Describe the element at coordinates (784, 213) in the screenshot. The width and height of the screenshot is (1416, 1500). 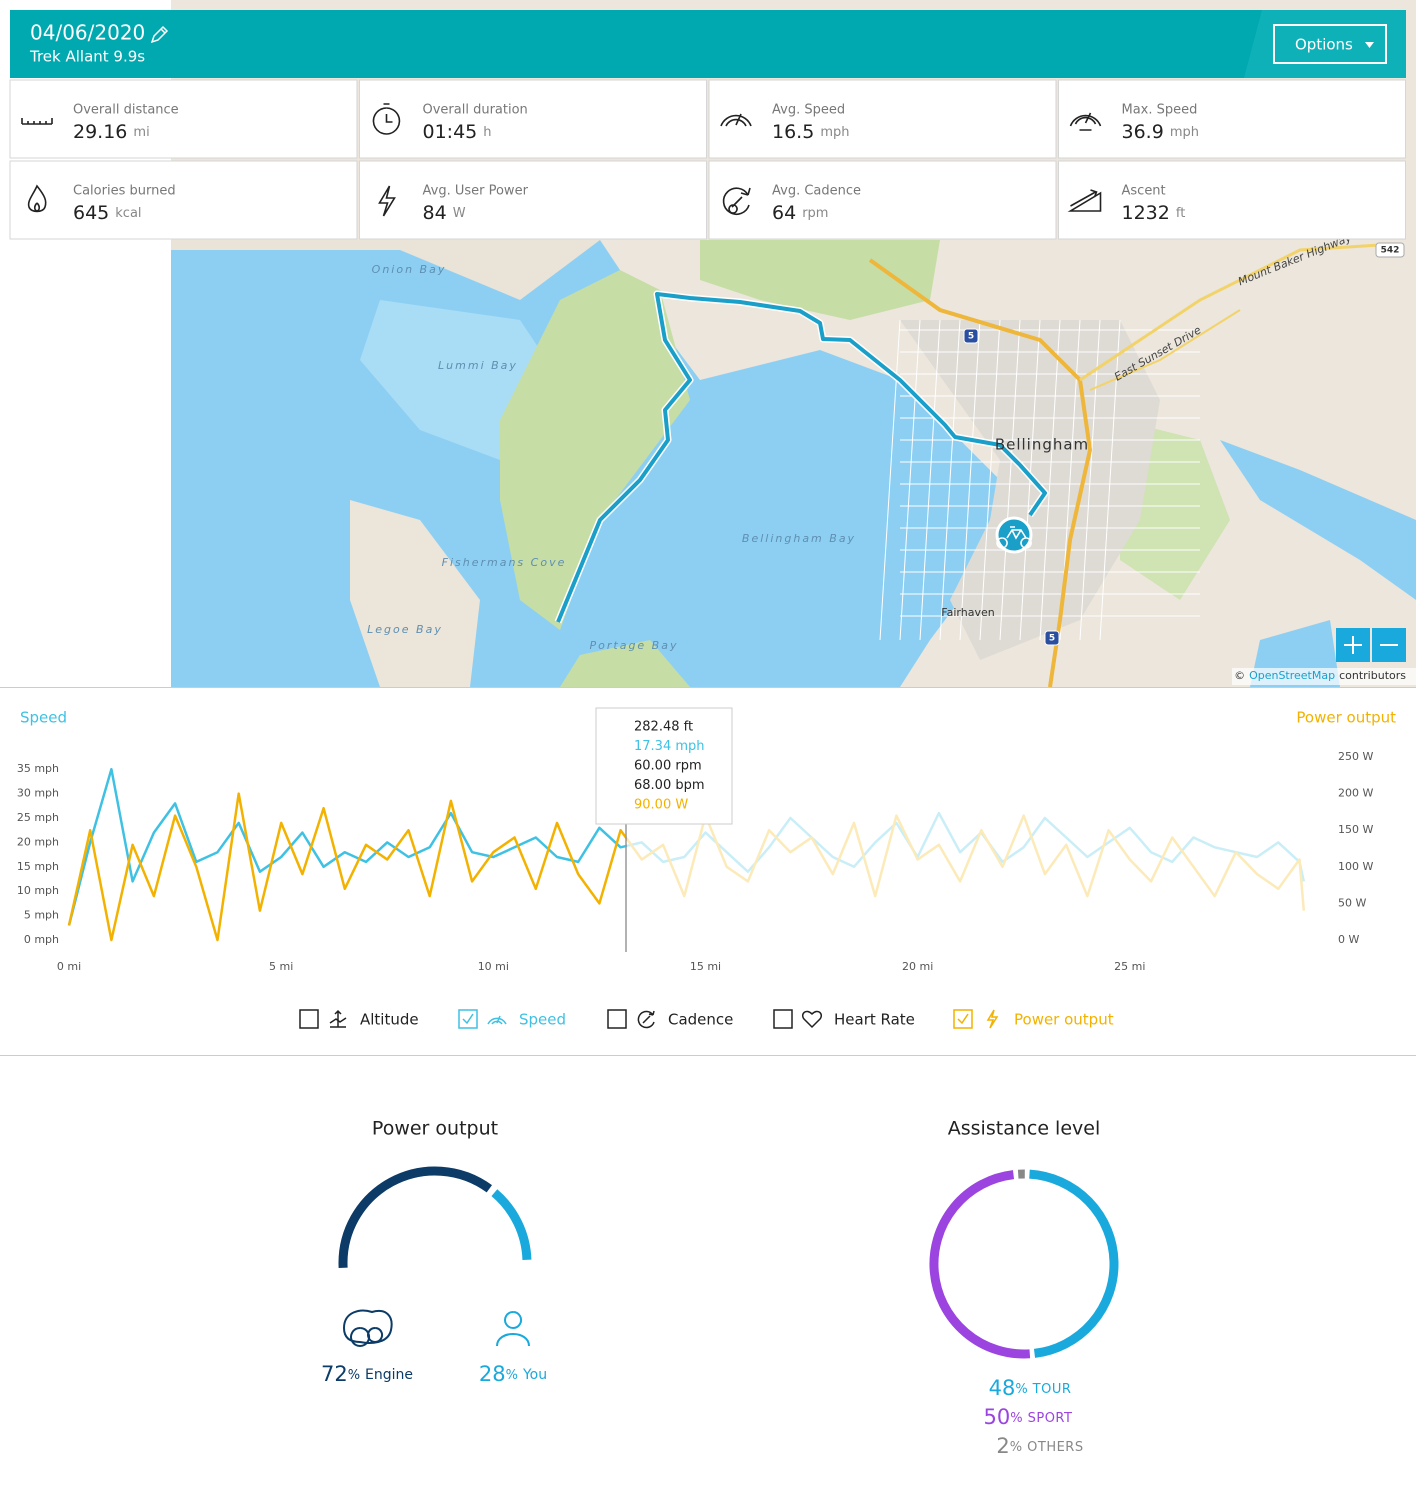
I see `stat-number: 64` at that location.